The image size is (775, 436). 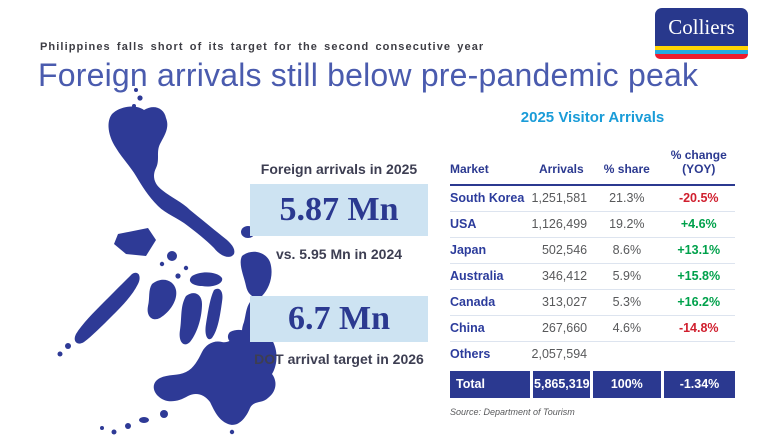 I want to click on market-cell: Japan, so click(x=491, y=250).